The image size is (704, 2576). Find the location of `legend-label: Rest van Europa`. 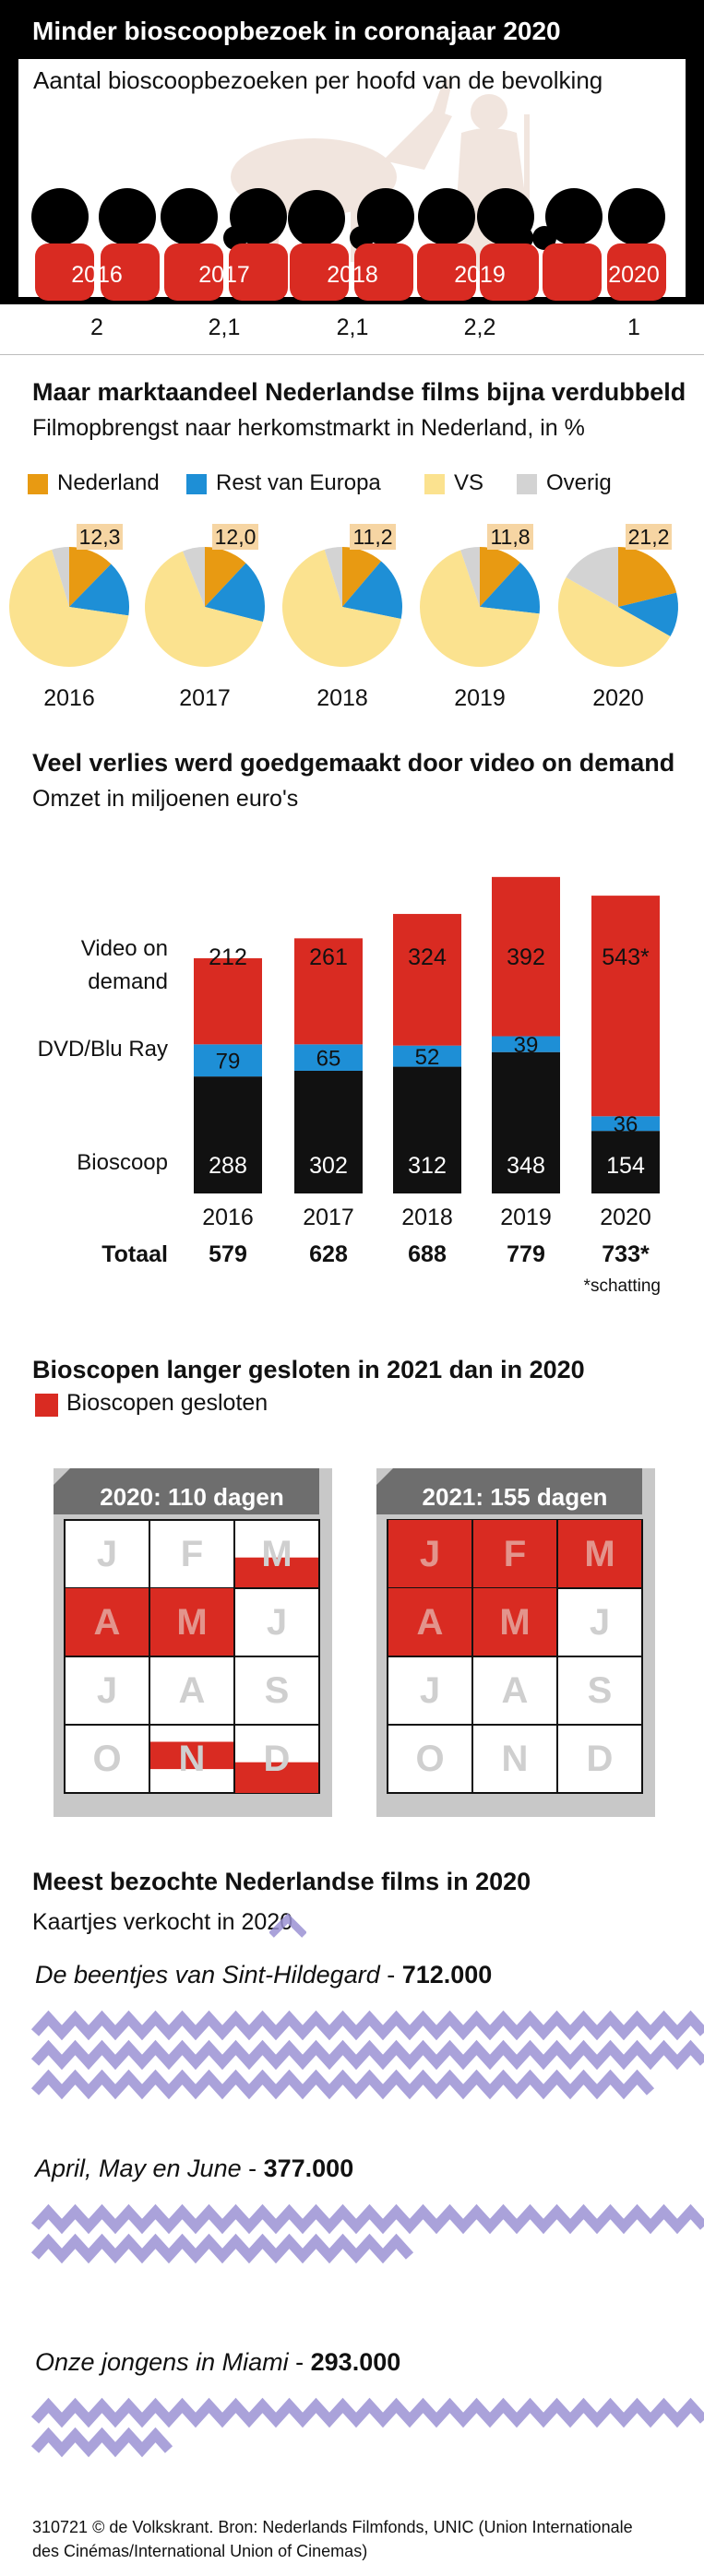

legend-label: Rest van Europa is located at coordinates (298, 482).